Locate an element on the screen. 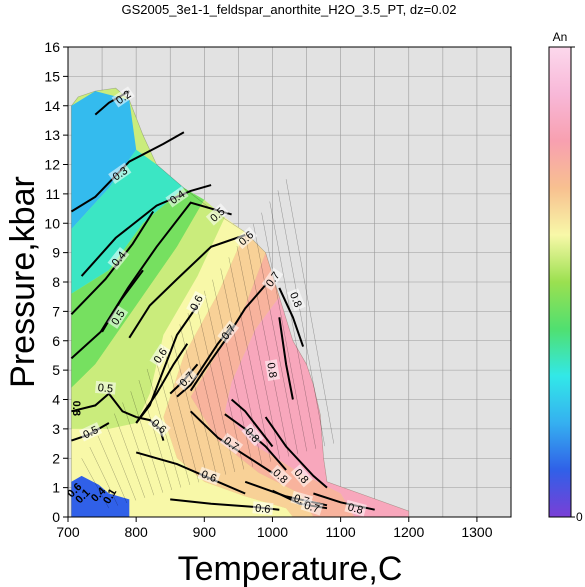 The width and height of the screenshot is (585, 587). x-tick-label: 1200 is located at coordinates (408, 532).